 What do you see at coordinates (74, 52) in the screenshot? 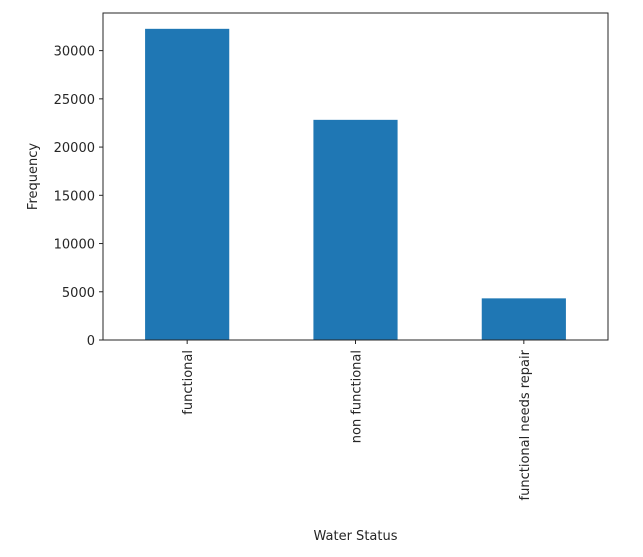
I see `y-tick-label: 30000` at bounding box center [74, 52].